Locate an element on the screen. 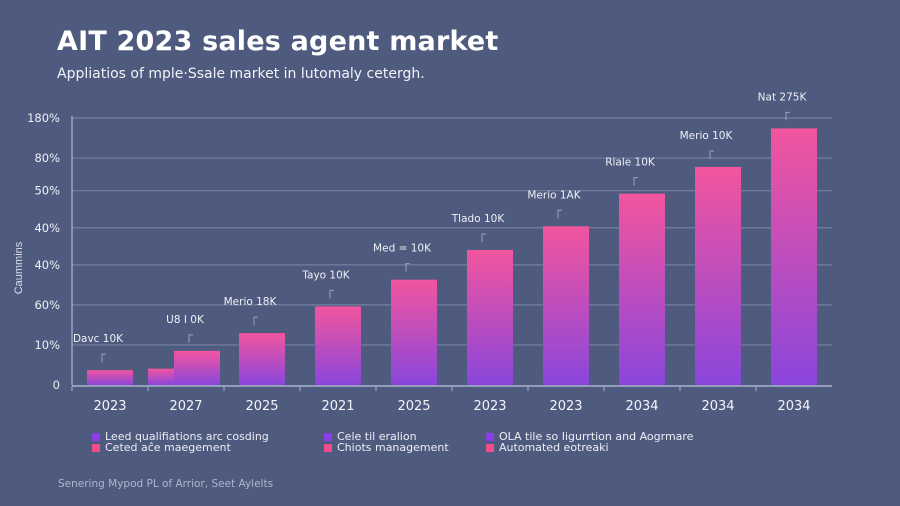 This screenshot has width=900, height=506. y-tick-label: 60% is located at coordinates (47, 305).